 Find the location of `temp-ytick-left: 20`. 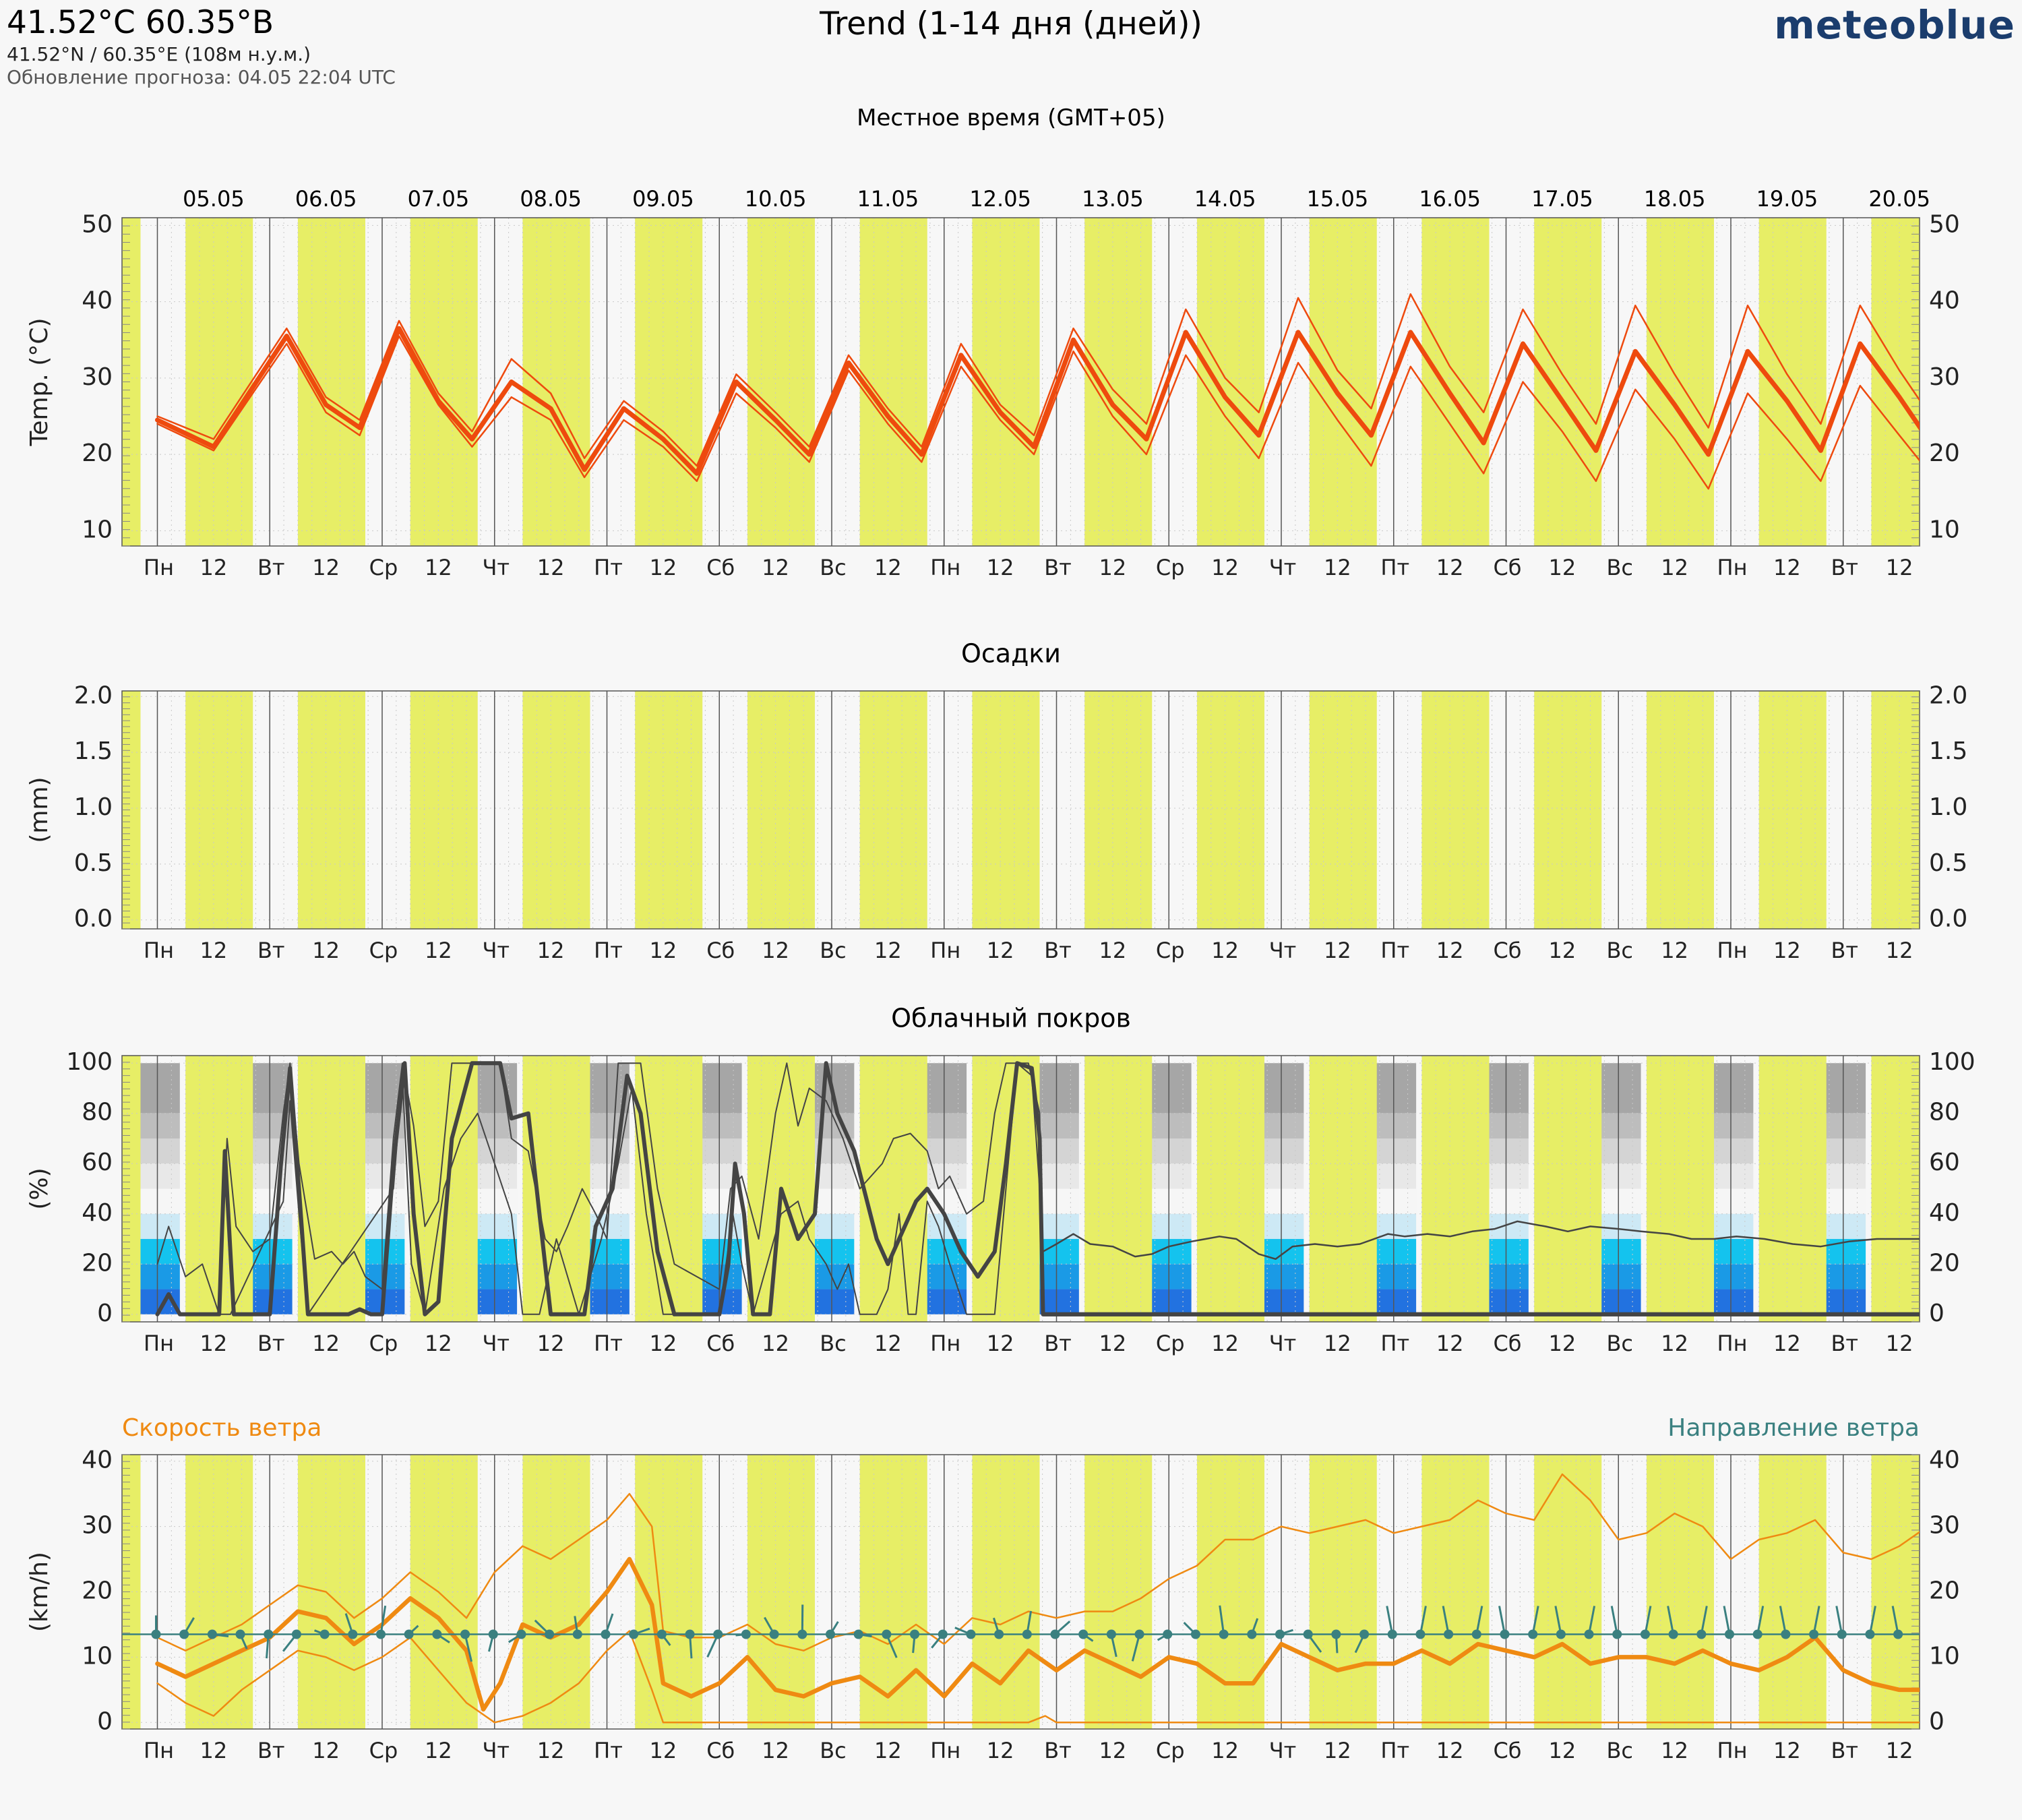

temp-ytick-left: 20 is located at coordinates (97, 453).